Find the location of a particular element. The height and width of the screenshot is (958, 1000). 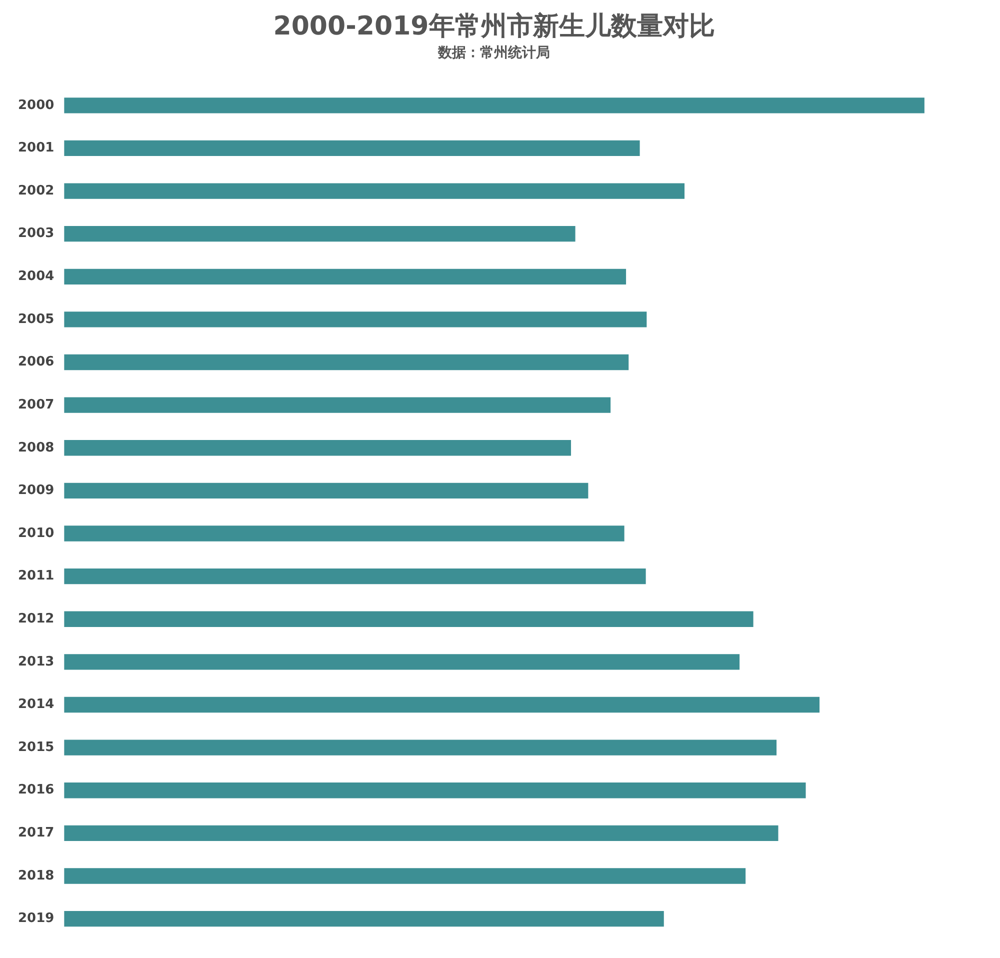

y-tick-label: 2013 is located at coordinates (36, 662).